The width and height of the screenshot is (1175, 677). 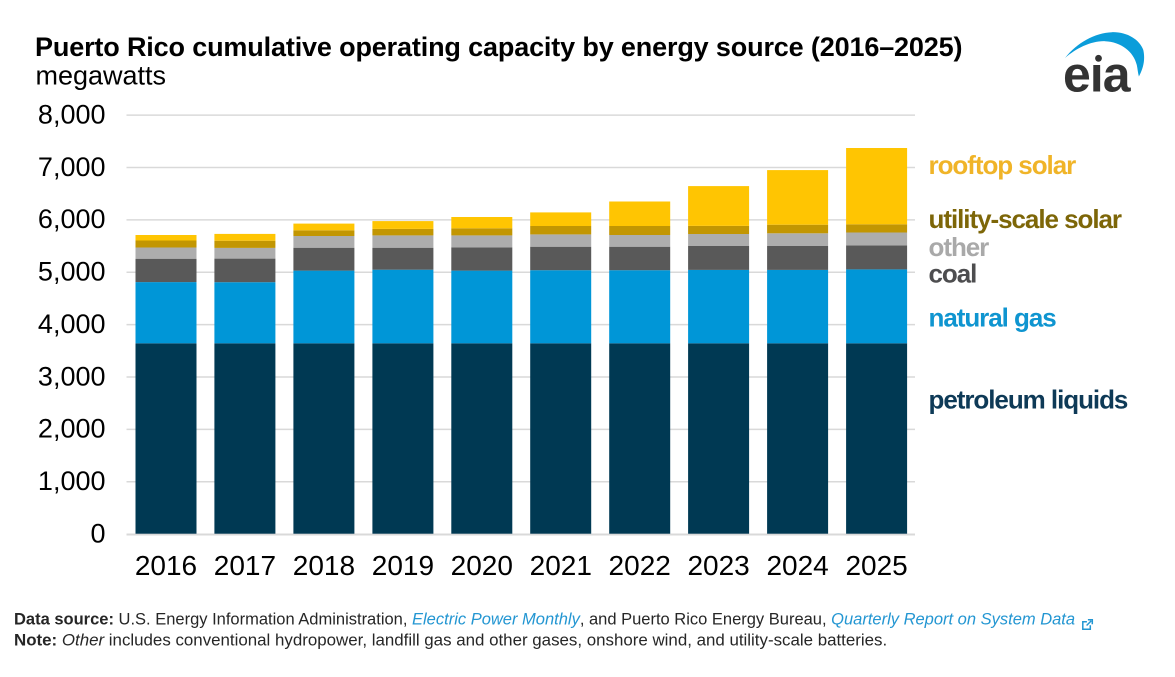 I want to click on svg-text: 2020, so click(x=482, y=565).